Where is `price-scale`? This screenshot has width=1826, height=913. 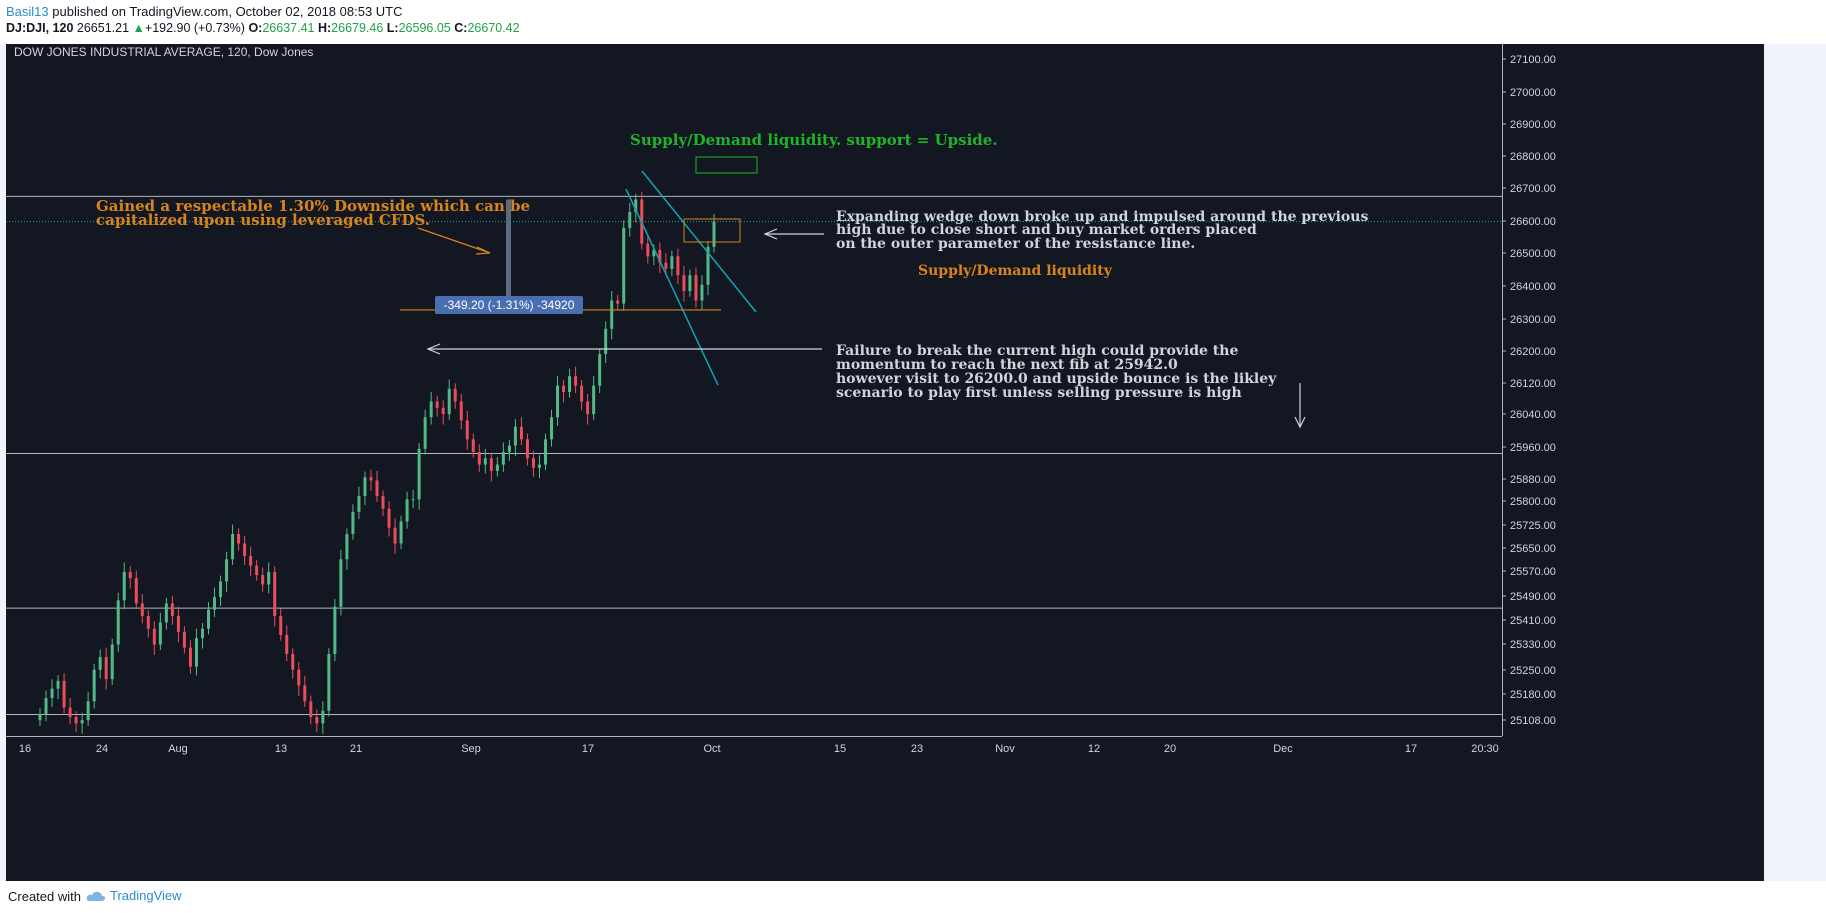
price-scale is located at coordinates (1633, 462).